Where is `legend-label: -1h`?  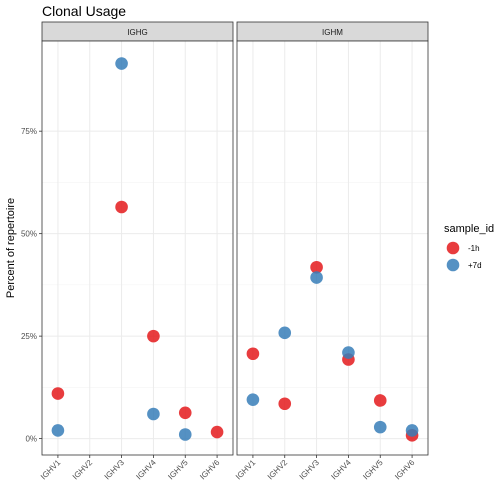 legend-label: -1h is located at coordinates (474, 248).